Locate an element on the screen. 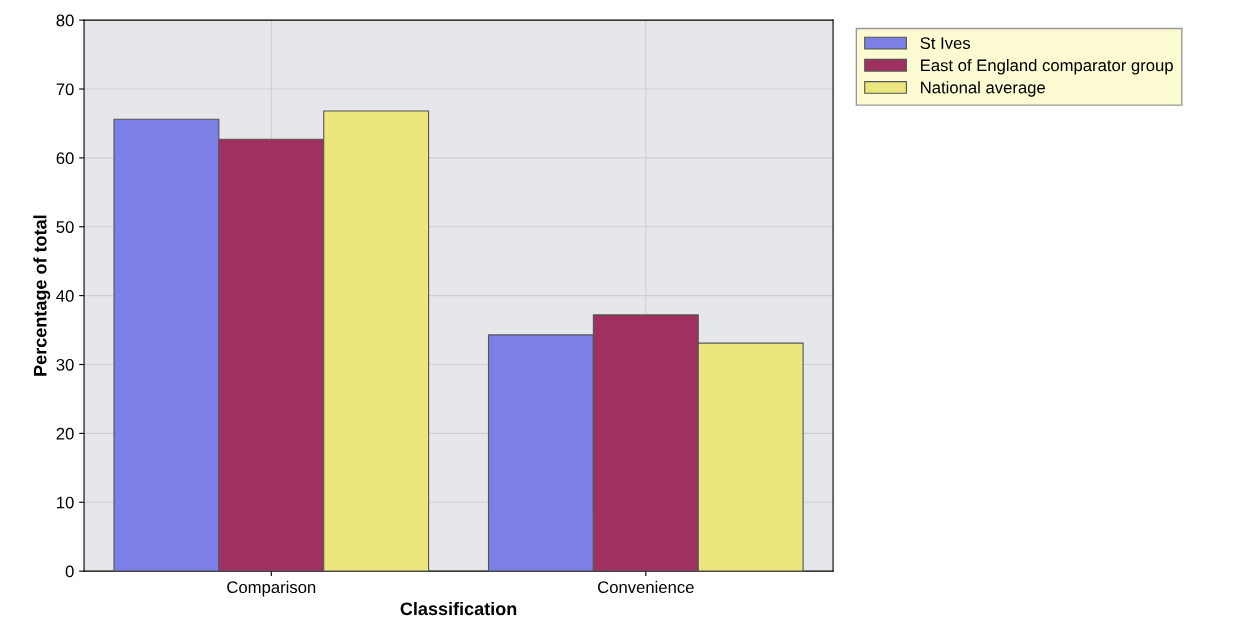 This screenshot has width=1236, height=629. y-tick-label: 40 is located at coordinates (65, 296).